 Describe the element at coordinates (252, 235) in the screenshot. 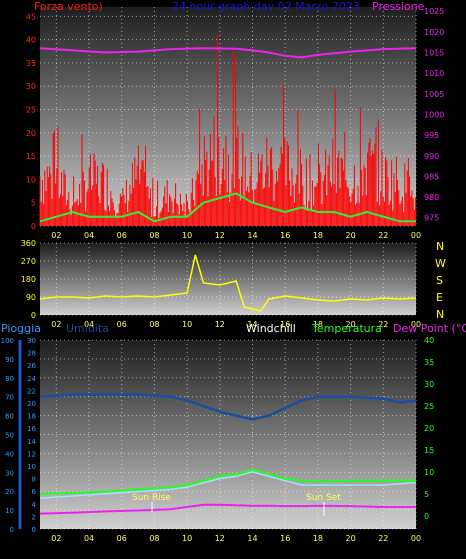

I see `x-tick-label-top: 14` at that location.